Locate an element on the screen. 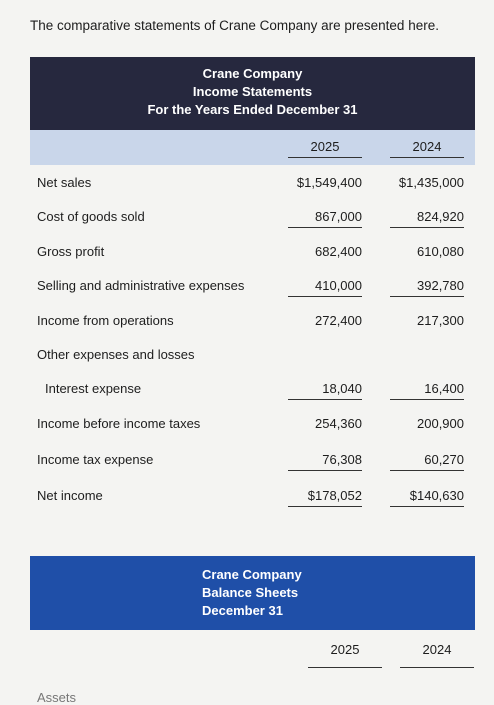  period: For the Years Ended December 31 is located at coordinates (252, 109).